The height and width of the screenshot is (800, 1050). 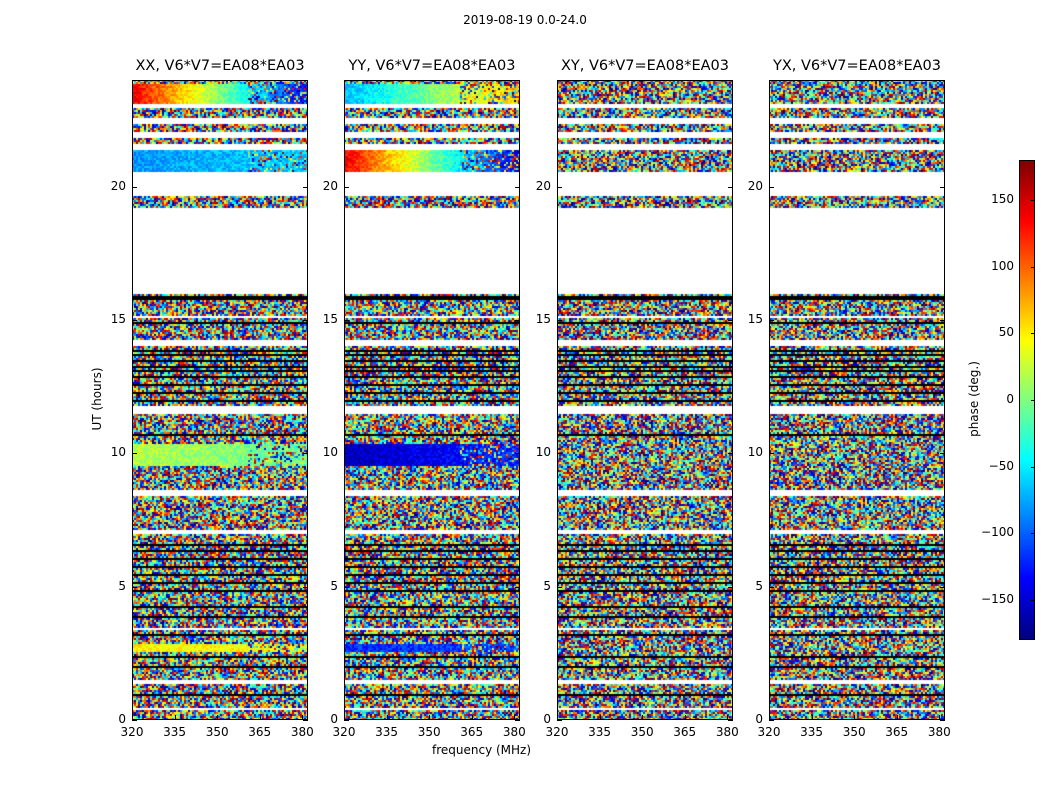 What do you see at coordinates (1006, 332) in the screenshot?
I see `colorbar-tick-label: 50` at bounding box center [1006, 332].